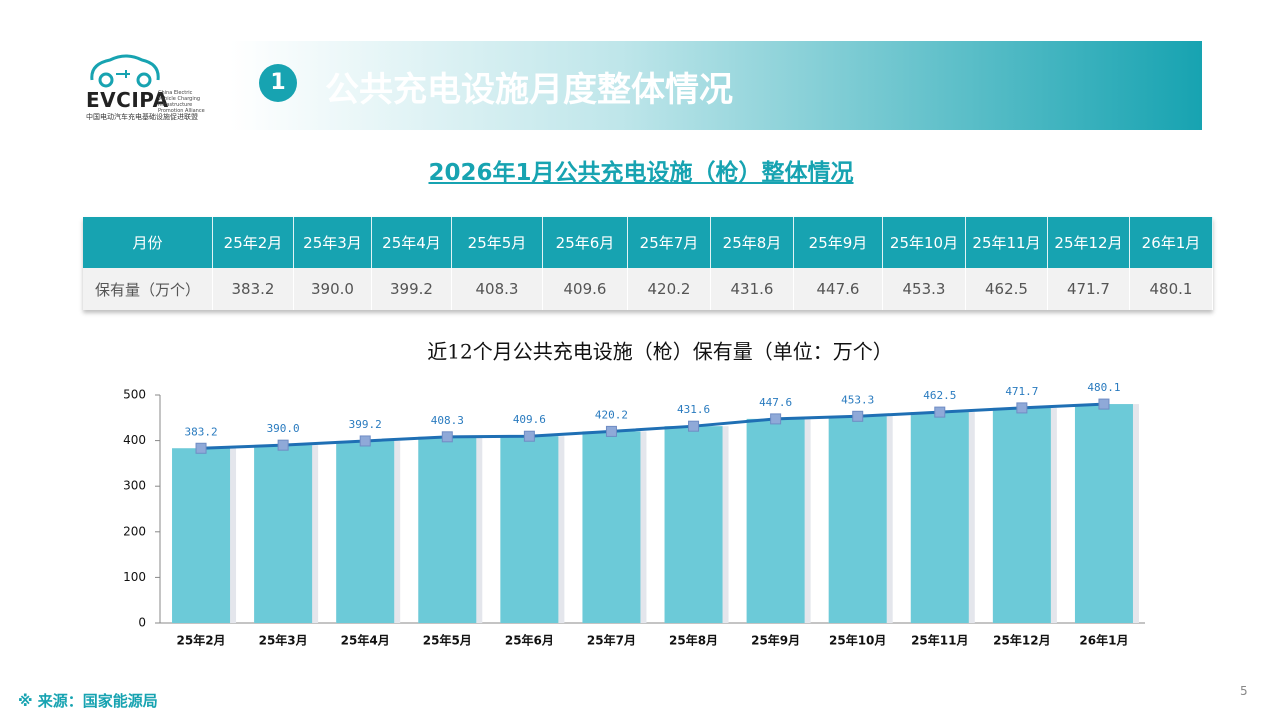  Describe the element at coordinates (529, 419) in the screenshot. I see `data-label: 409.6` at that location.